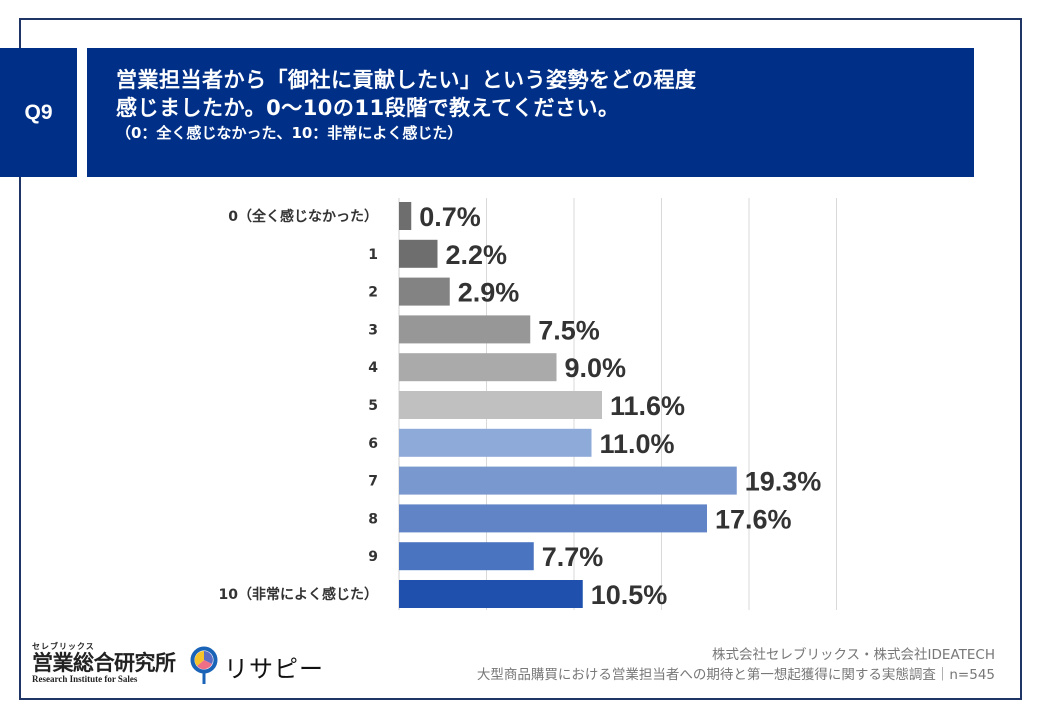  What do you see at coordinates (596, 368) in the screenshot?
I see `value-label: 9.0%` at bounding box center [596, 368].